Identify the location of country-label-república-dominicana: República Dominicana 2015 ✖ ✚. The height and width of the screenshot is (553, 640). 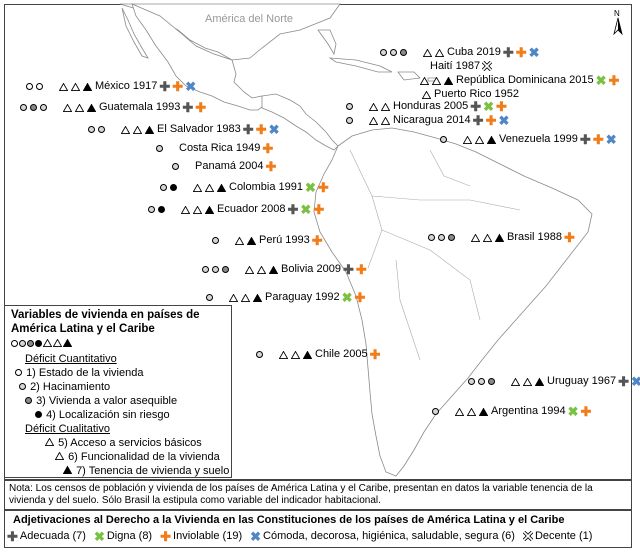
(519, 80).